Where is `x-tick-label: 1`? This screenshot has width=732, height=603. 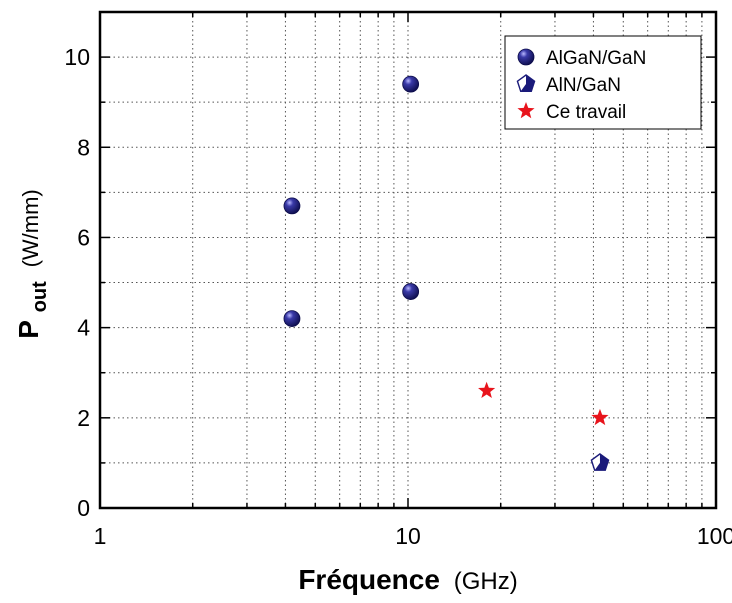
x-tick-label: 1 is located at coordinates (100, 536).